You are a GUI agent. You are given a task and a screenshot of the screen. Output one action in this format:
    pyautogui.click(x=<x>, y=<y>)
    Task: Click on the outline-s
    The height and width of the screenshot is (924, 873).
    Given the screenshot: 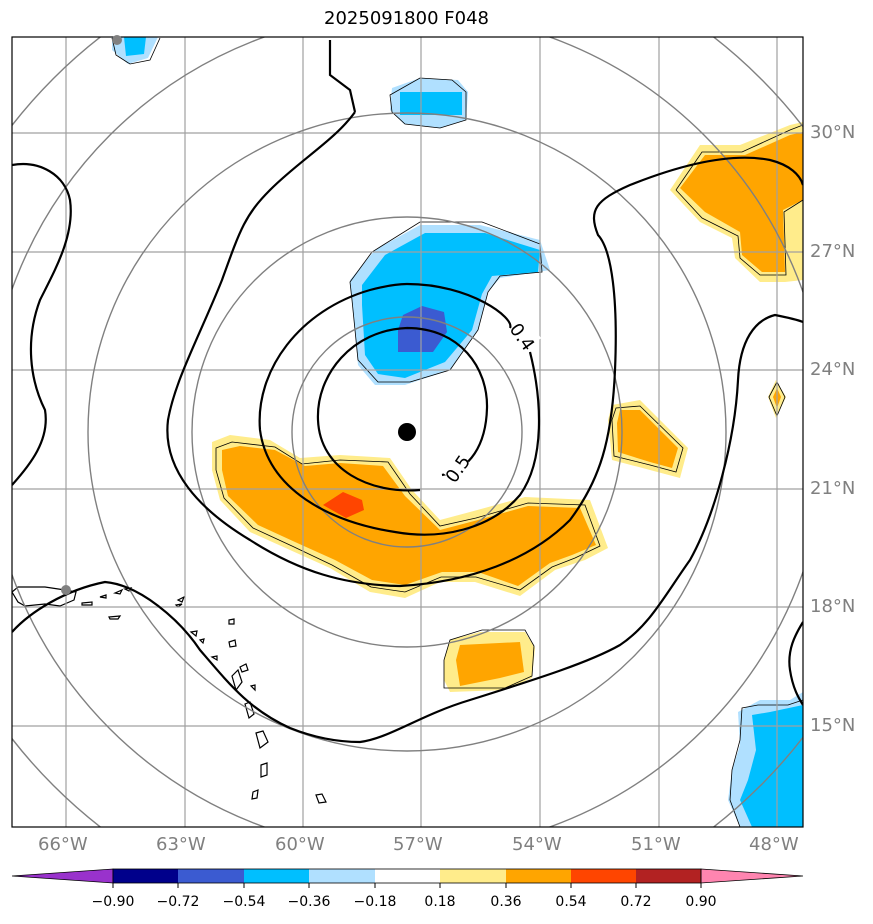 What is the action you would take?
    pyautogui.click(x=489, y=659)
    